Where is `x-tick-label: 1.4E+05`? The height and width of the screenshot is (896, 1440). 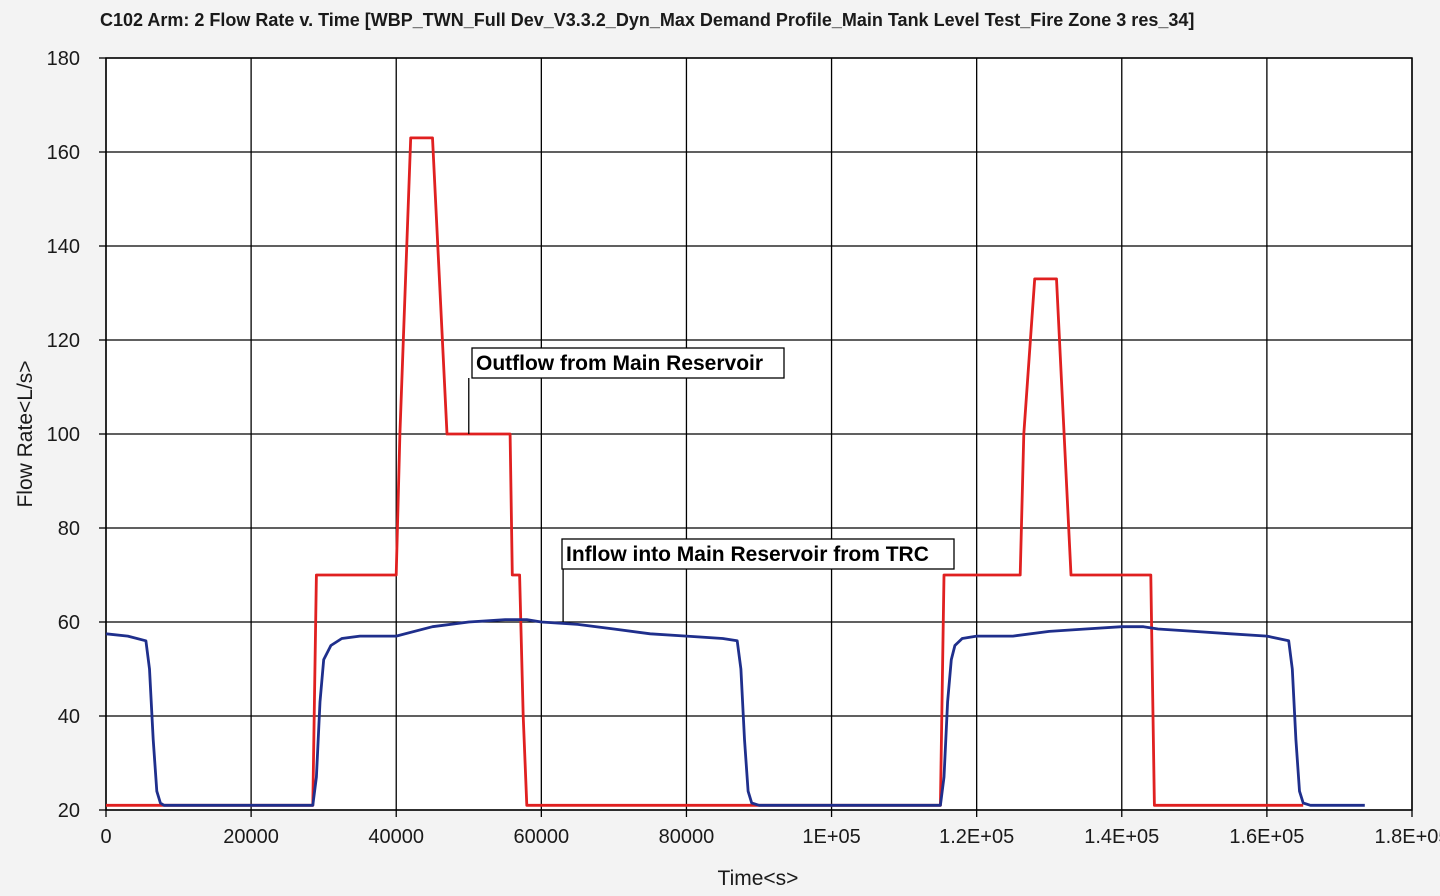
x-tick-label: 1.4E+05 is located at coordinates (1121, 837).